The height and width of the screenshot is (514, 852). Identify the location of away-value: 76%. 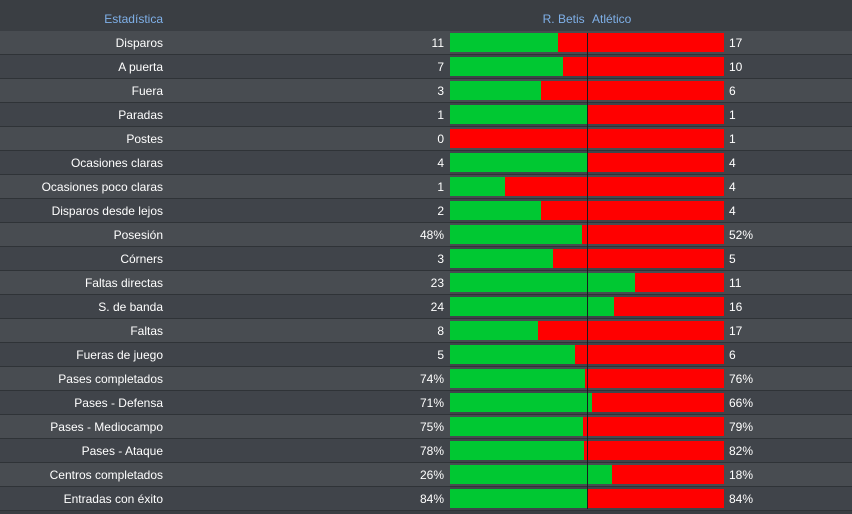
(741, 379).